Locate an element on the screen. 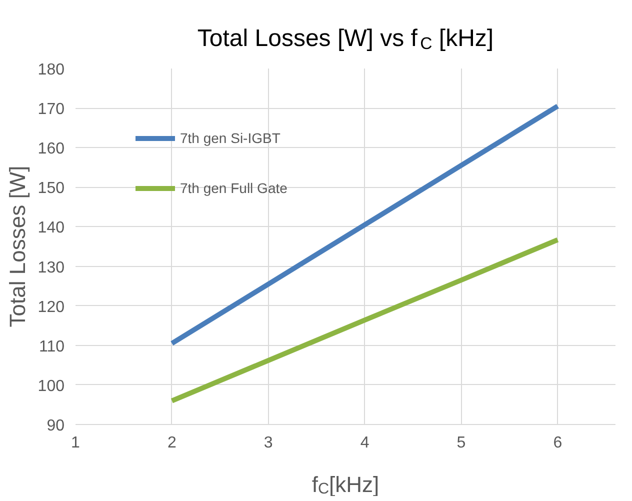 This screenshot has height=501, width=632. x-tick-label: 5 is located at coordinates (461, 443).